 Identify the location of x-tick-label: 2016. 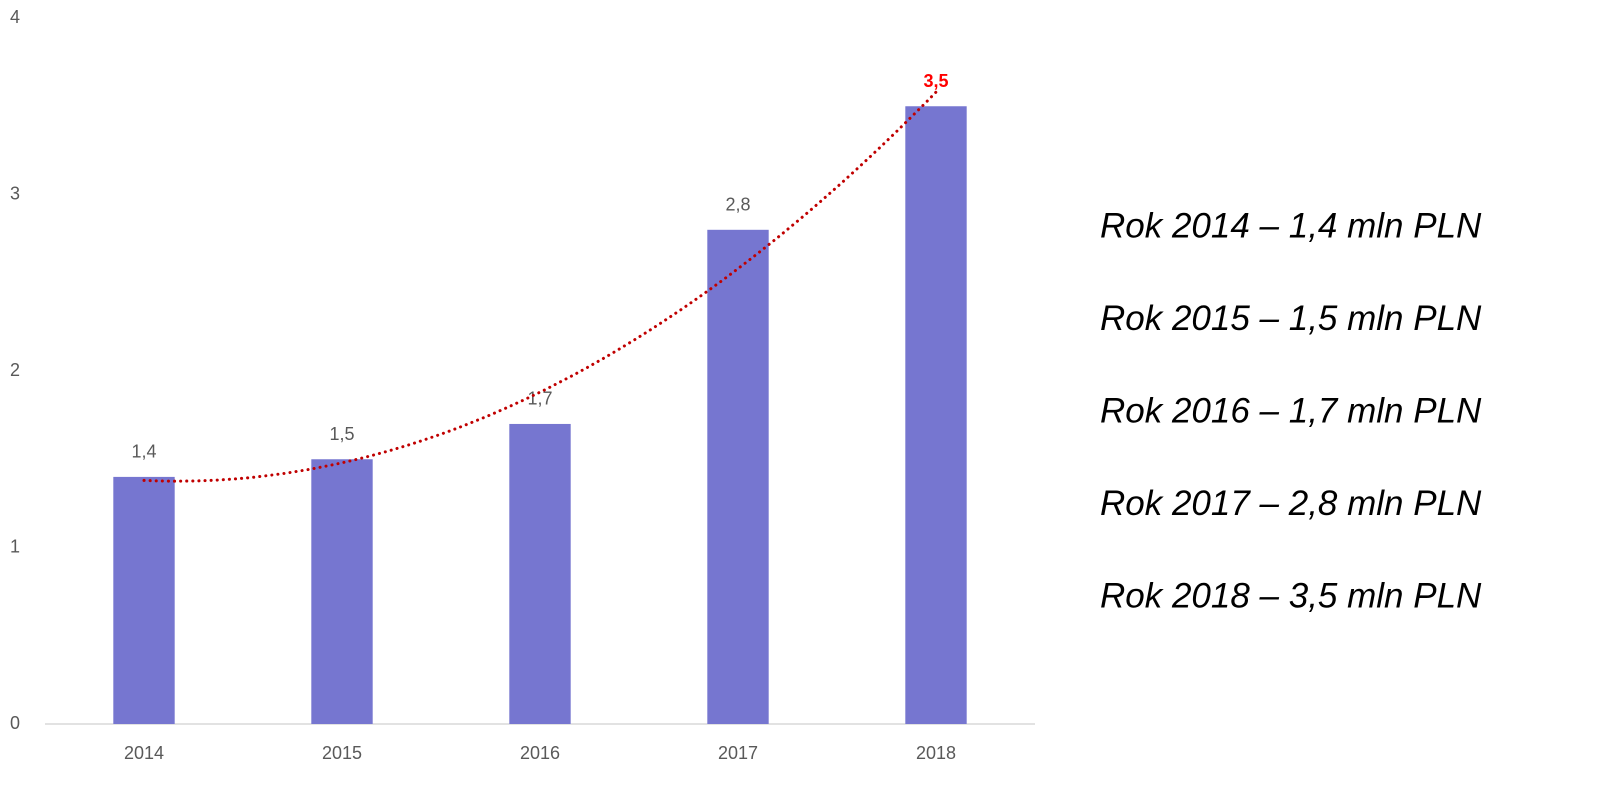
(540, 753).